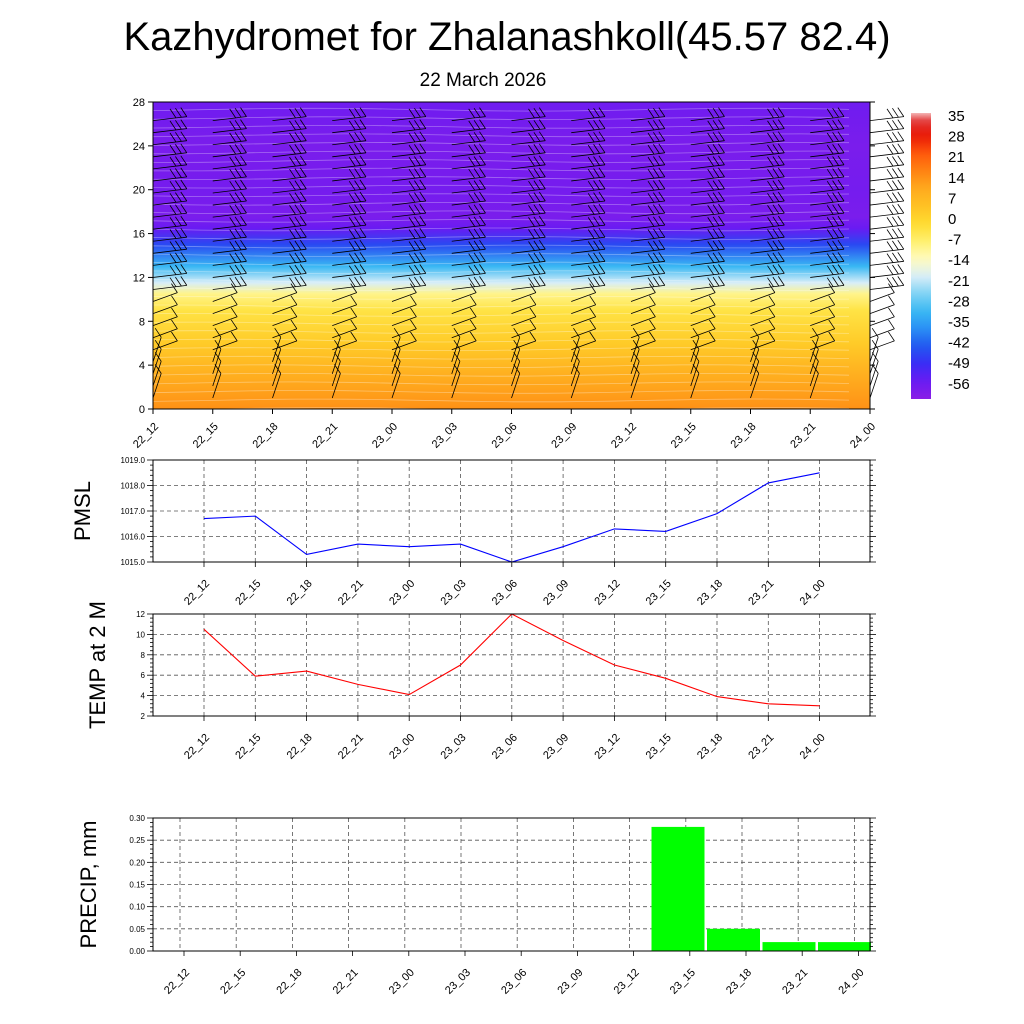  Describe the element at coordinates (248, 747) in the screenshot. I see `x-tick-label: 22_15` at that location.